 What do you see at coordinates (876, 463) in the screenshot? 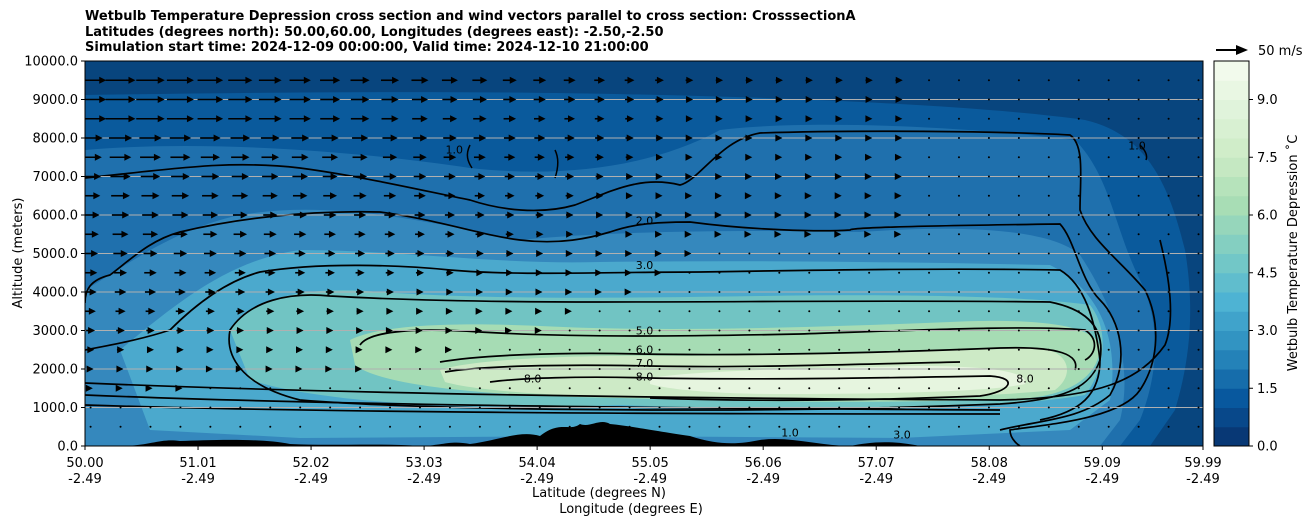
I see `x-tick-label-lat: 57.07` at bounding box center [876, 463].